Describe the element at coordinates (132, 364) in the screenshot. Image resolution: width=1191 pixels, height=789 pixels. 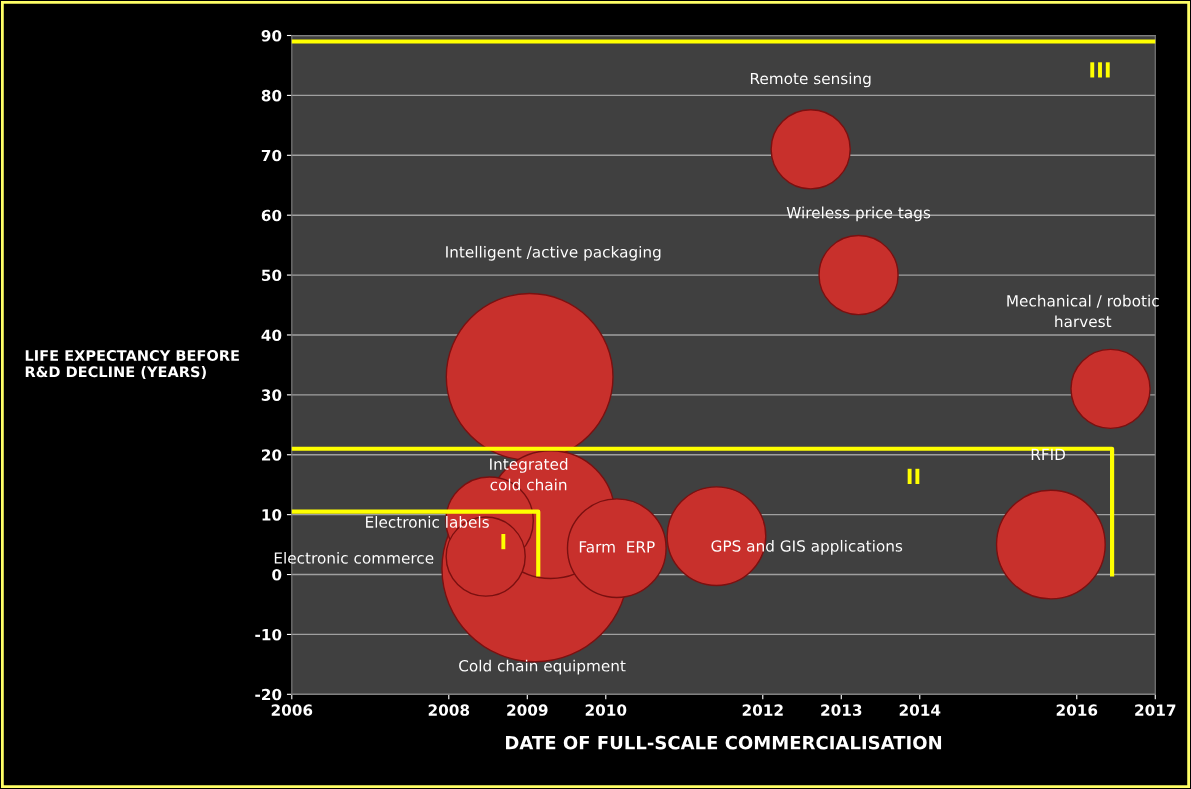
I see `y-axis-title: LIFE EXPECTANCY BEFORE R&D DECLINE (YEARS)` at that location.